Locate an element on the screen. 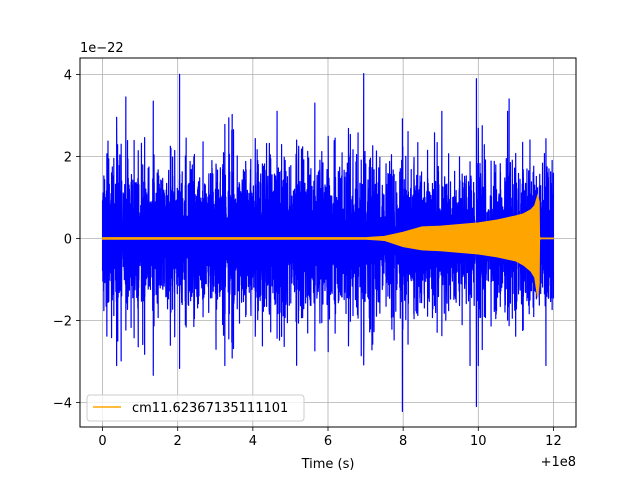 This screenshot has width=640, height=484. x-tick-label: 12 is located at coordinates (553, 441).